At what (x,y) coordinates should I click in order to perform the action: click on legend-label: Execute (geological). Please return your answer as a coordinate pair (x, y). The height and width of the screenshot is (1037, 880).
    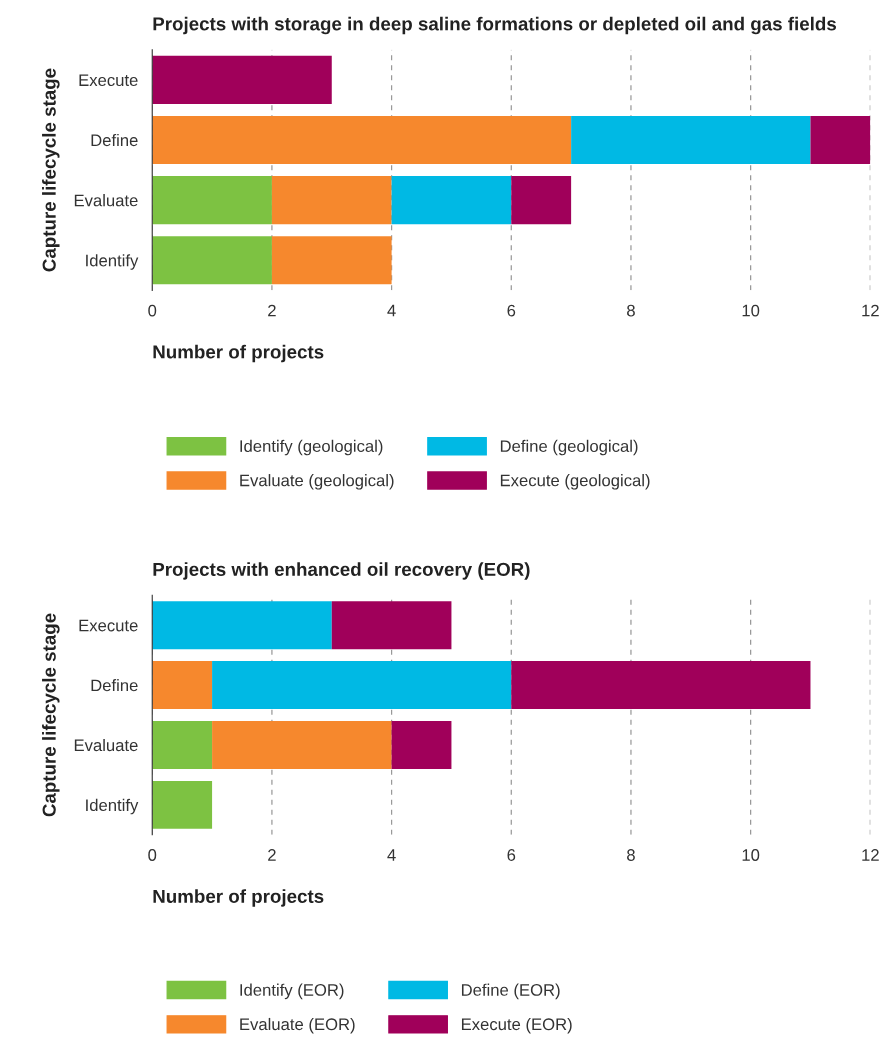
    Looking at the image, I should click on (575, 482).